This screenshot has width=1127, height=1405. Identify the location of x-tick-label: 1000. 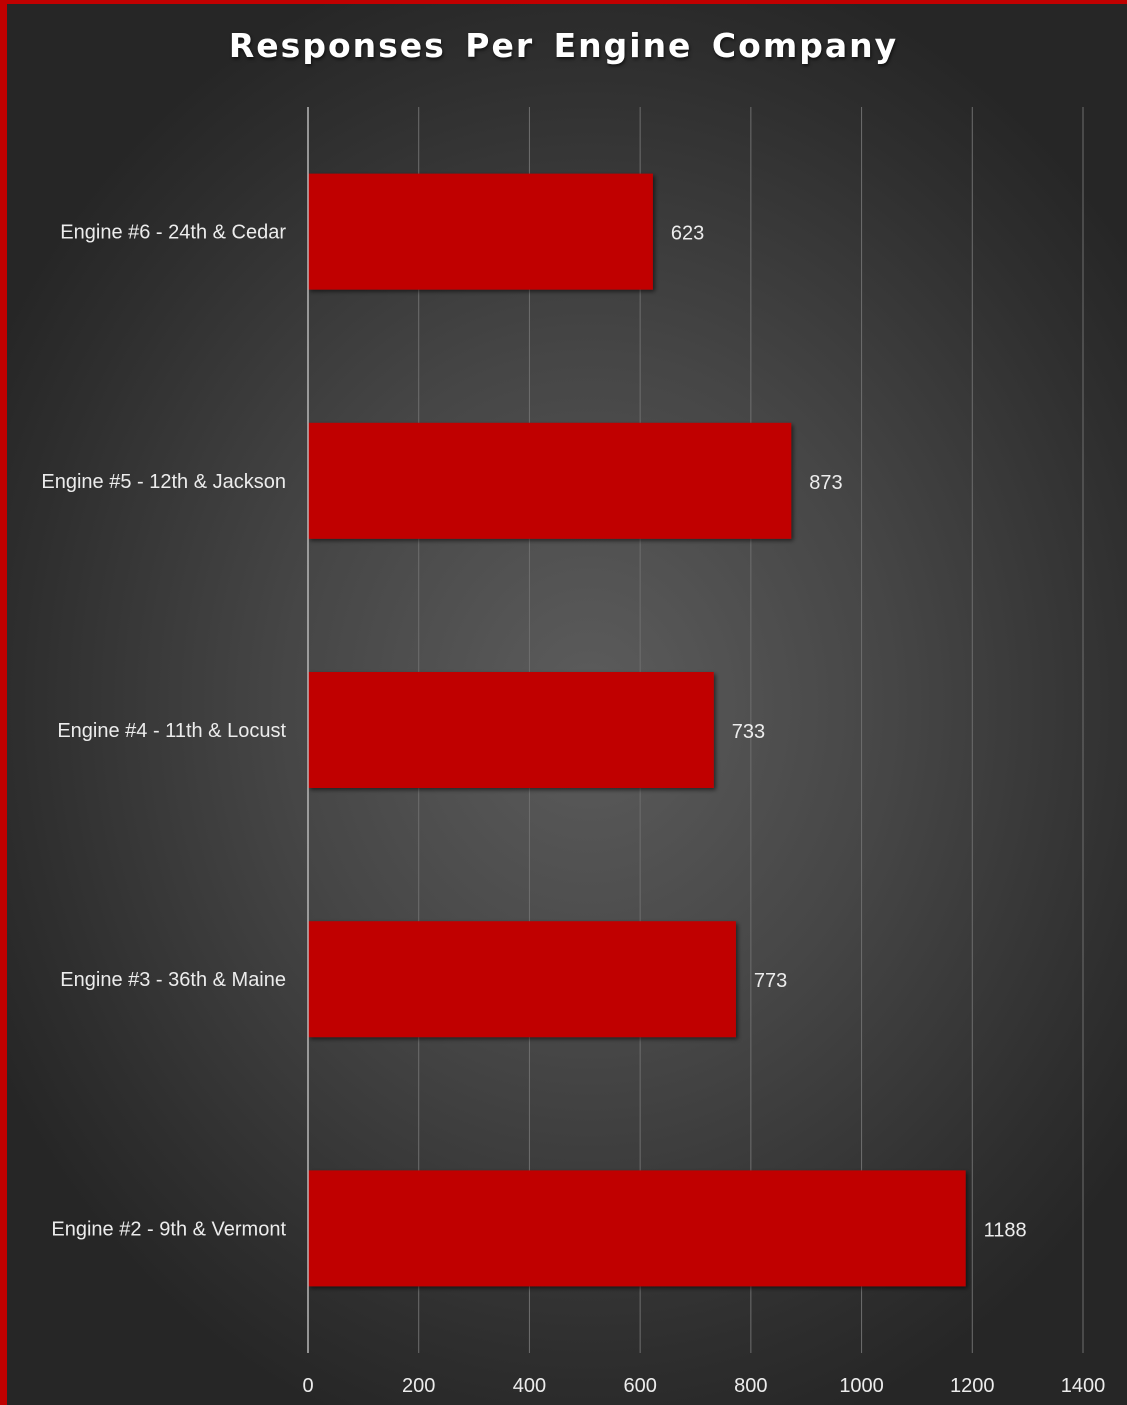
(861, 1386).